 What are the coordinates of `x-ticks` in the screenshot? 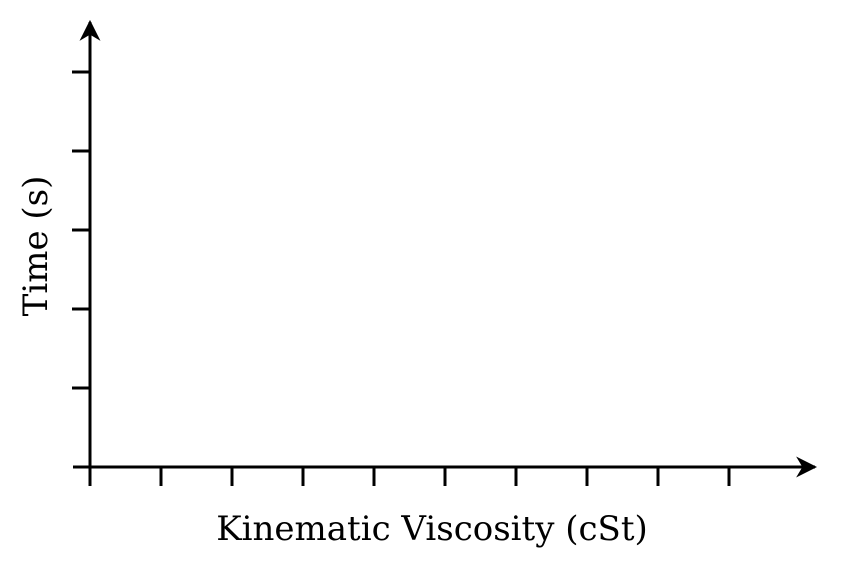 It's located at (409, 476).